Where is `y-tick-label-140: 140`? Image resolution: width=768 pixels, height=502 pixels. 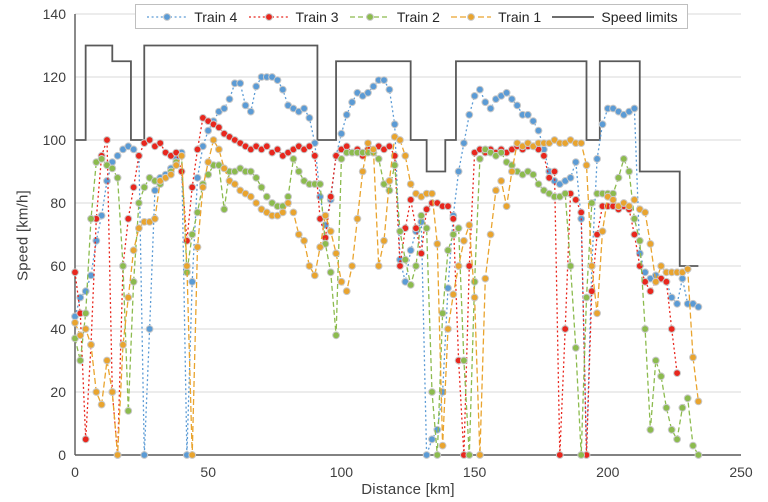 y-tick-label-140: 140 is located at coordinates (55, 14).